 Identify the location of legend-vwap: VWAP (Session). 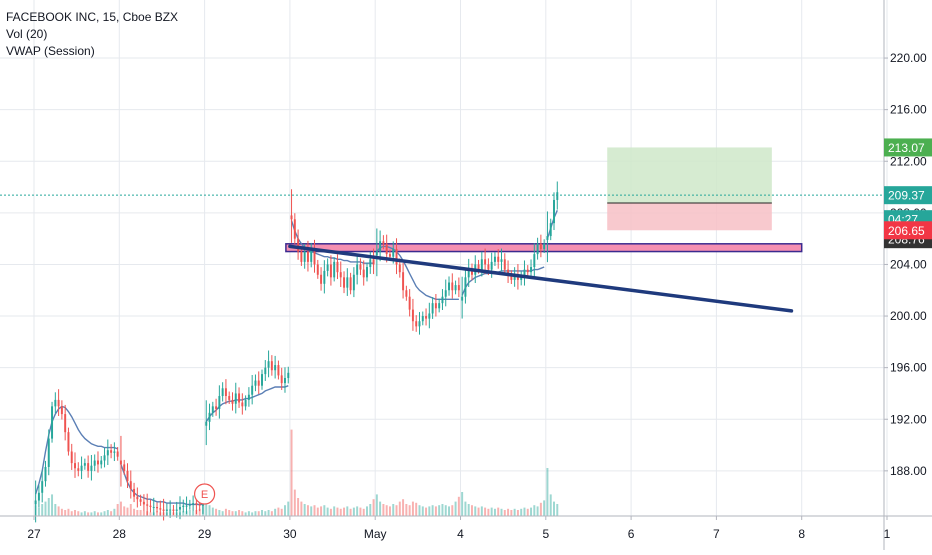
(50, 51).